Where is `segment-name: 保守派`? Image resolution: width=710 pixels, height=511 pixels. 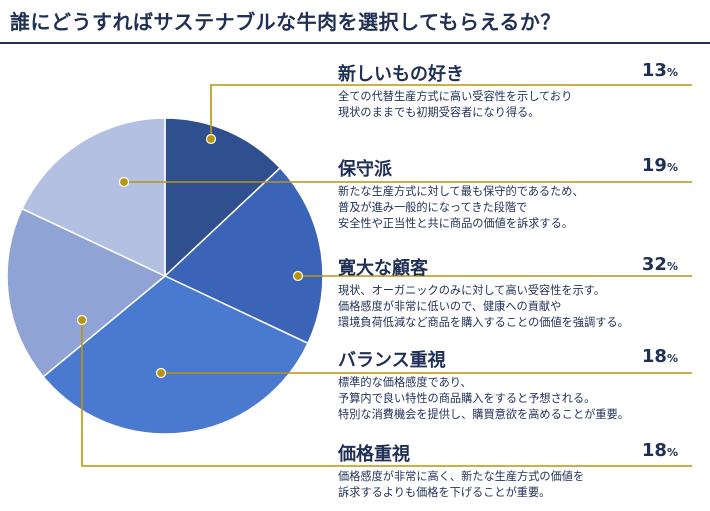 segment-name: 保守派 is located at coordinates (365, 169).